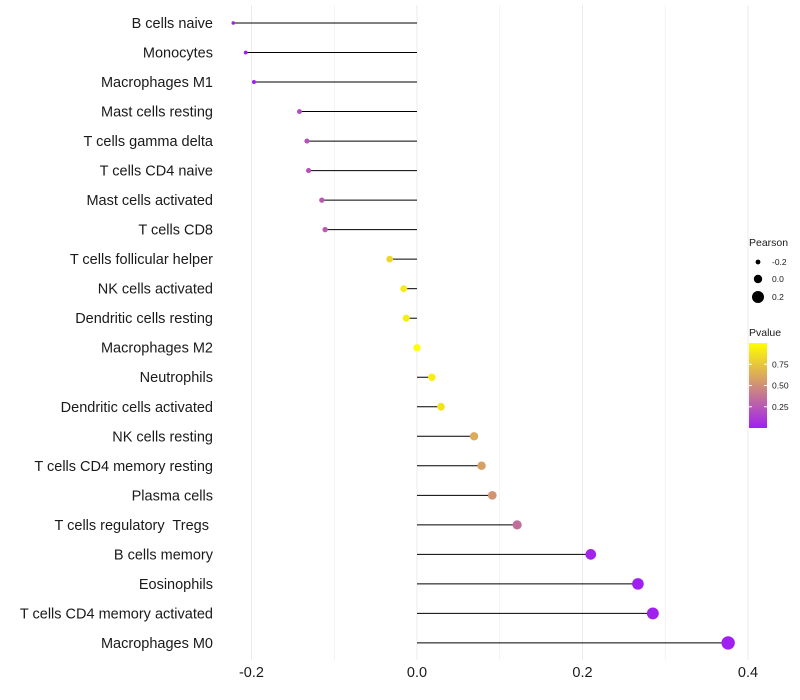 The height and width of the screenshot is (700, 800). What do you see at coordinates (164, 555) in the screenshot?
I see `category-label: B cells memory` at bounding box center [164, 555].